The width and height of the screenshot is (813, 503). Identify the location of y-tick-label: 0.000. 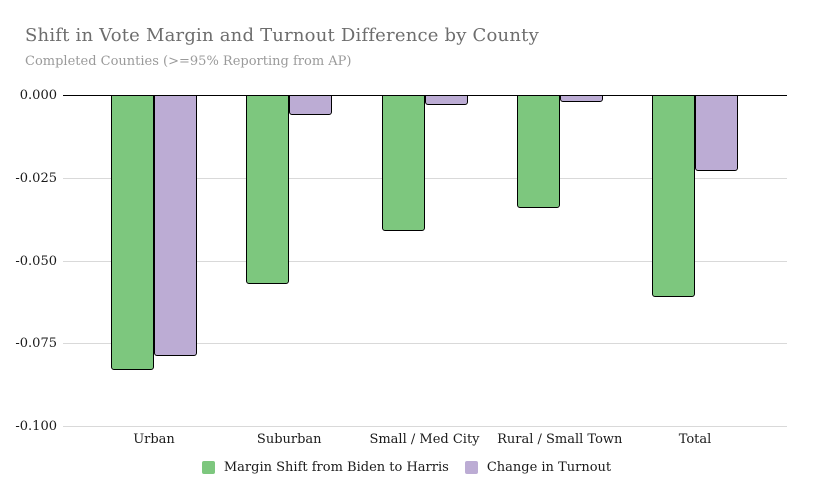
(38, 95).